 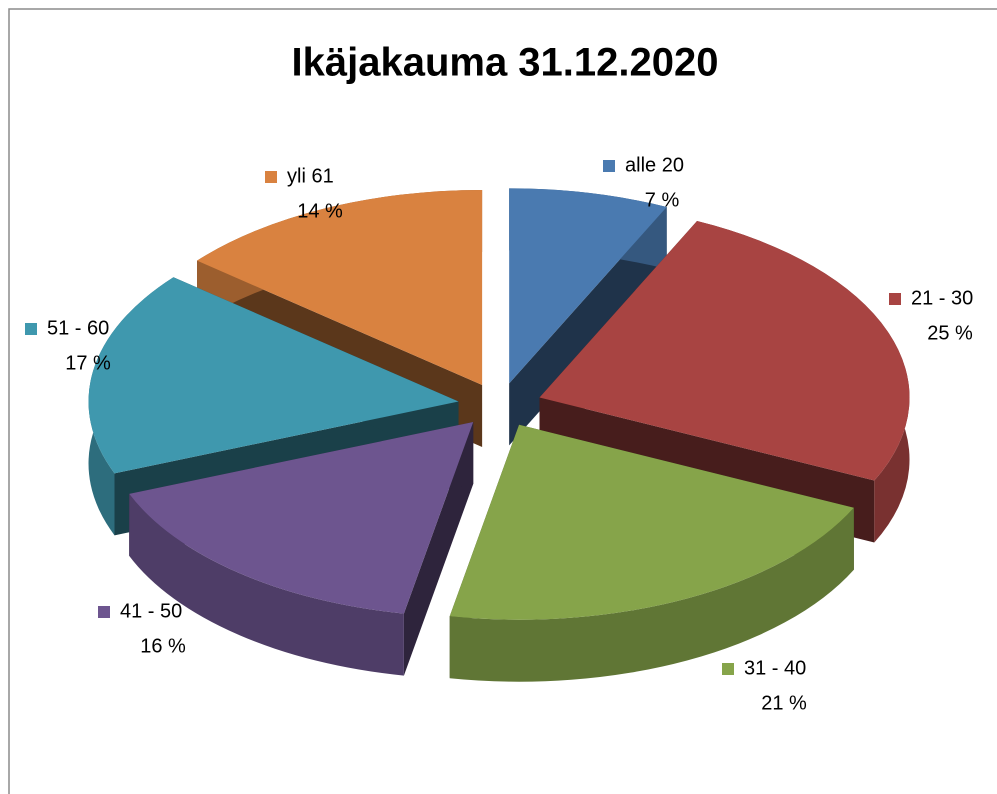 I want to click on category-label: alle 20, so click(x=654, y=165).